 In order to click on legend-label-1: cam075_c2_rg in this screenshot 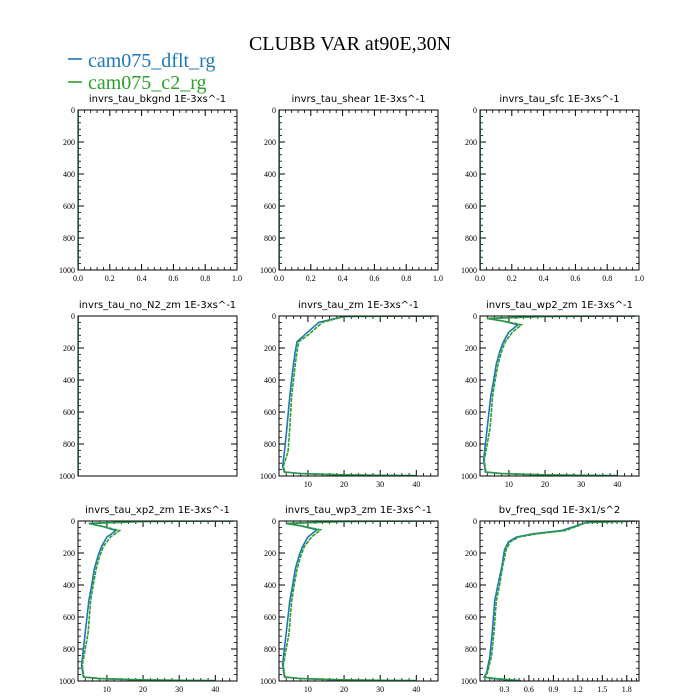, I will do `click(147, 83)`.